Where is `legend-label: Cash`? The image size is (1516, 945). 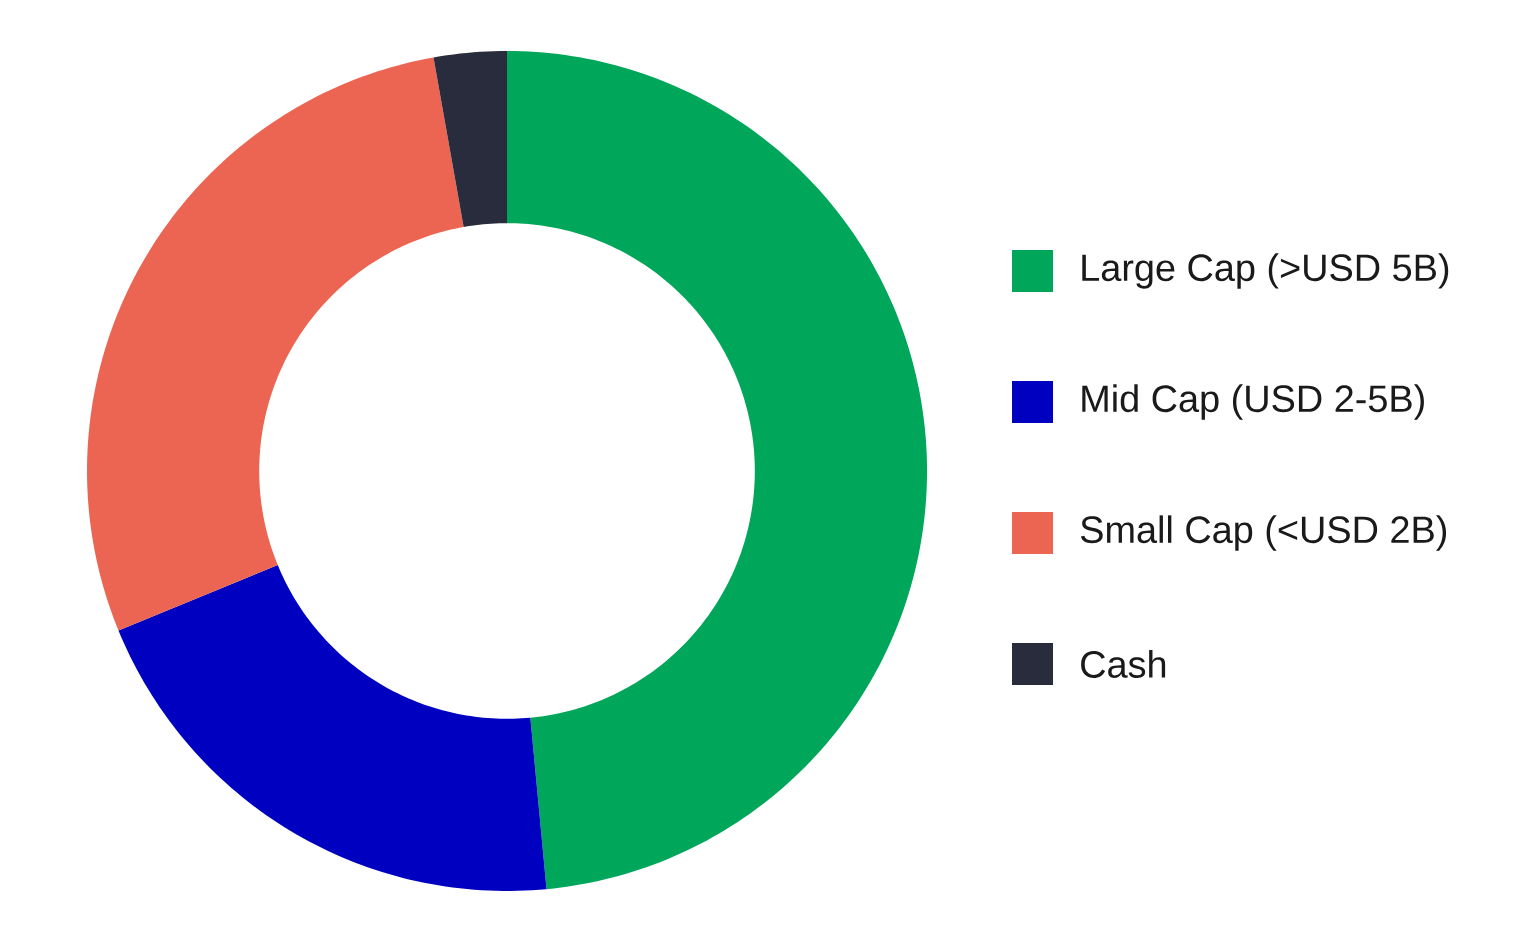 legend-label: Cash is located at coordinates (1123, 664).